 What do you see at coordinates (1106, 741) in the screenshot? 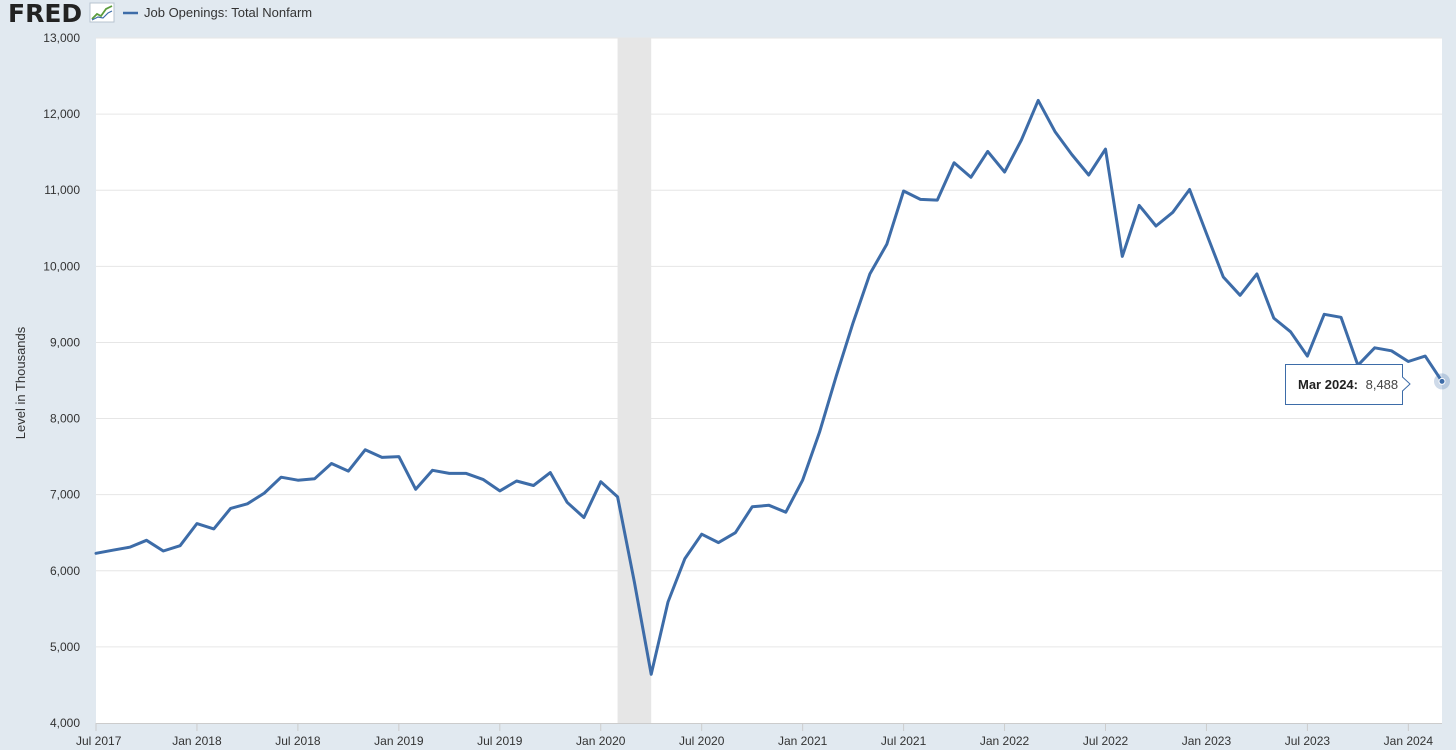
I see `x-tick-label: Jul 2022` at bounding box center [1106, 741].